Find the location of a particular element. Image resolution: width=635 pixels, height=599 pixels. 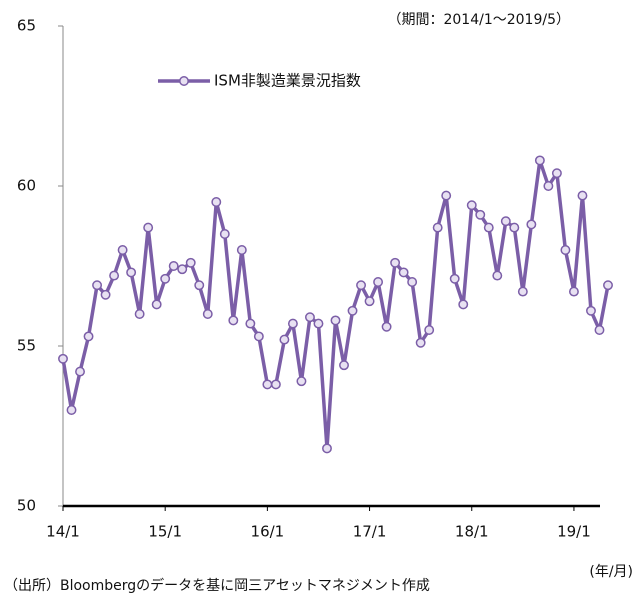

y-tick-label: 65 is located at coordinates (26, 26).